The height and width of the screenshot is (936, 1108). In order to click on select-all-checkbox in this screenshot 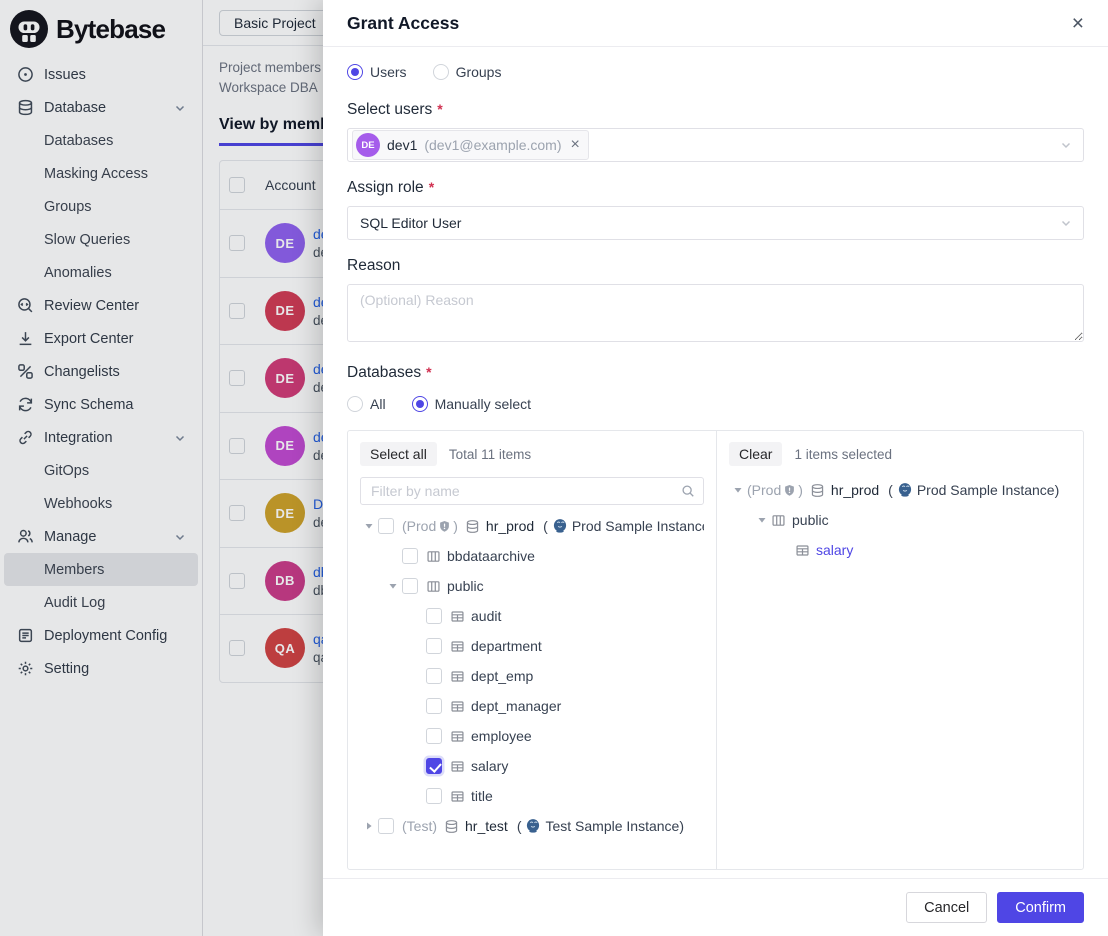, I will do `click(237, 185)`.